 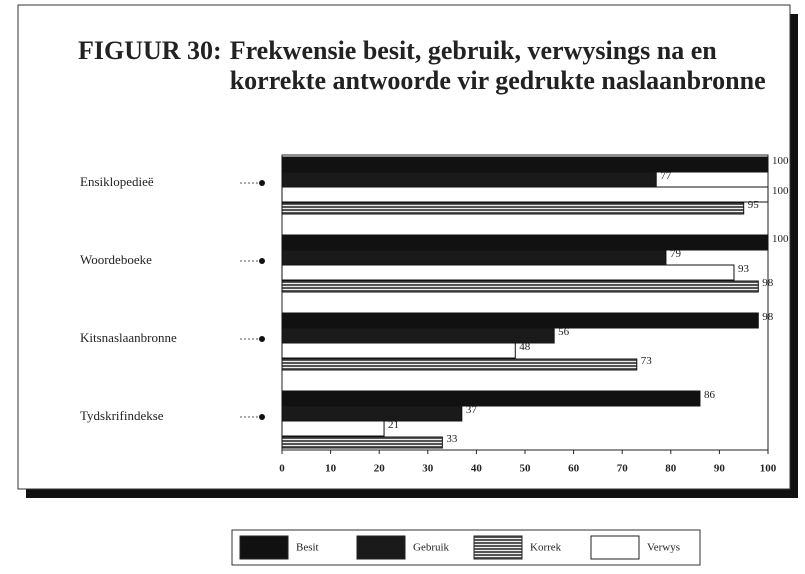 What do you see at coordinates (546, 548) in the screenshot?
I see `legend-label: Korrek` at bounding box center [546, 548].